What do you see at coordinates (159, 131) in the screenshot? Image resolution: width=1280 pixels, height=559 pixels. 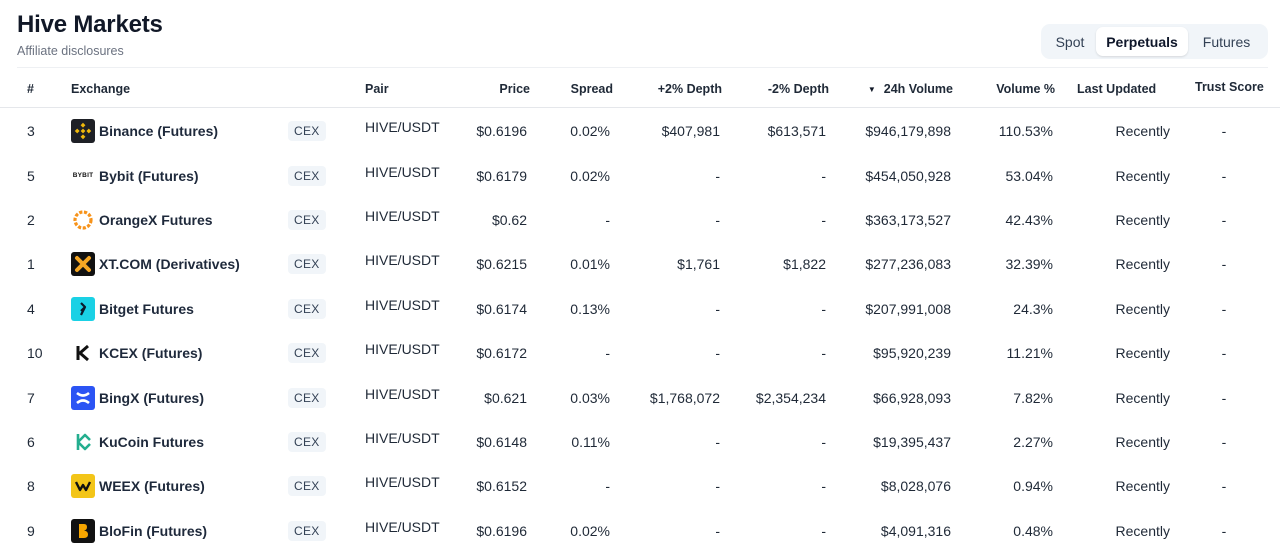 I see `exchange-name-link: Binance (Futures)` at bounding box center [159, 131].